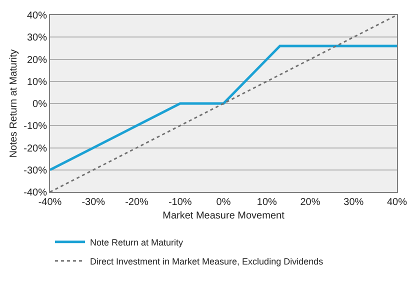 The width and height of the screenshot is (417, 286). I want to click on y-tick-label: -40%, so click(36, 193).